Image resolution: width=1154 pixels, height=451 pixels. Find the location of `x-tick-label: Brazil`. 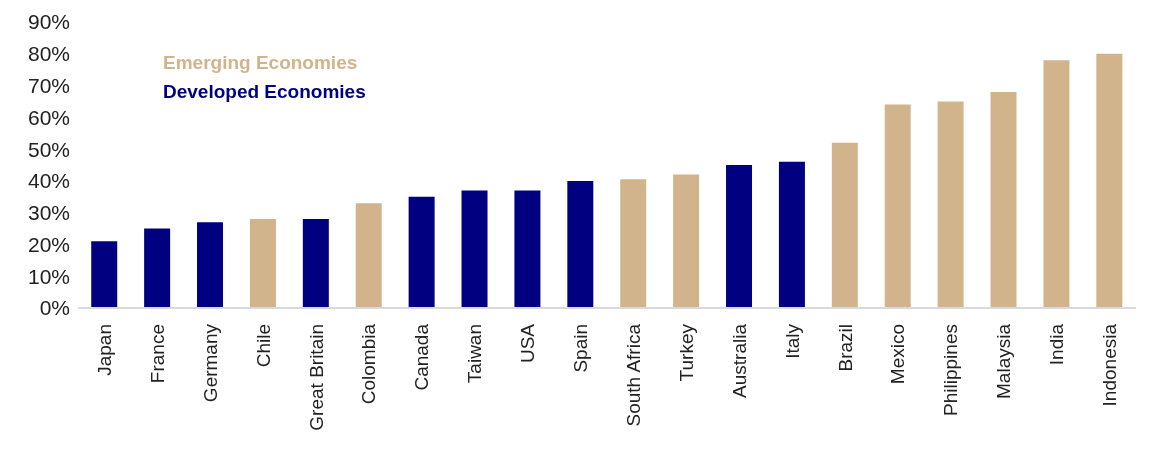

x-tick-label: Brazil is located at coordinates (845, 348).